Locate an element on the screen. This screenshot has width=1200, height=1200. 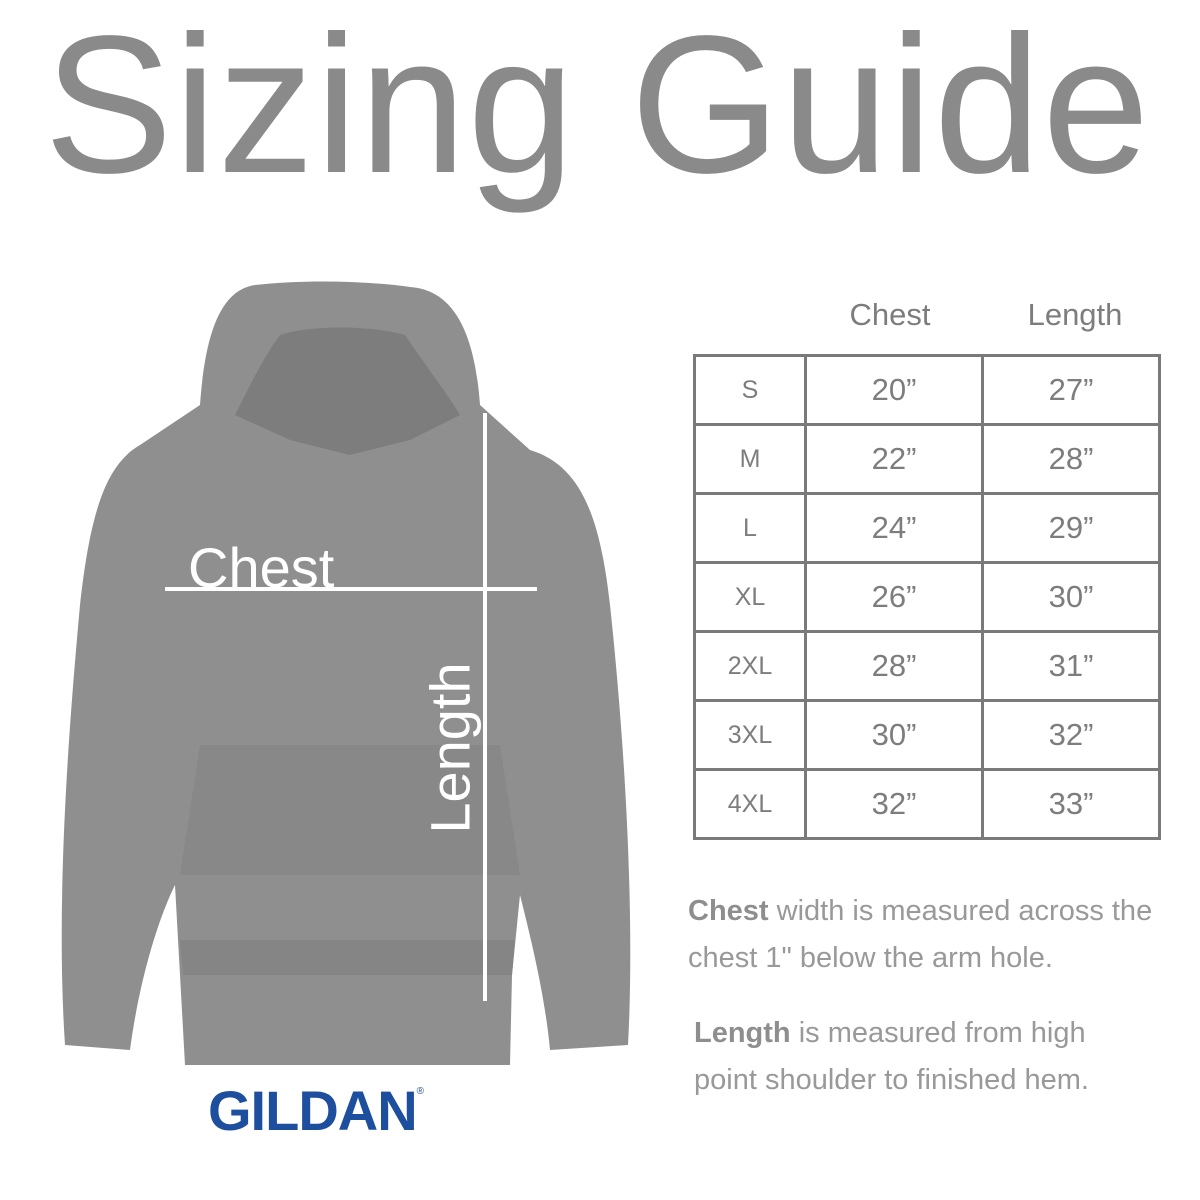
chest-measure-line is located at coordinates (351, 589).